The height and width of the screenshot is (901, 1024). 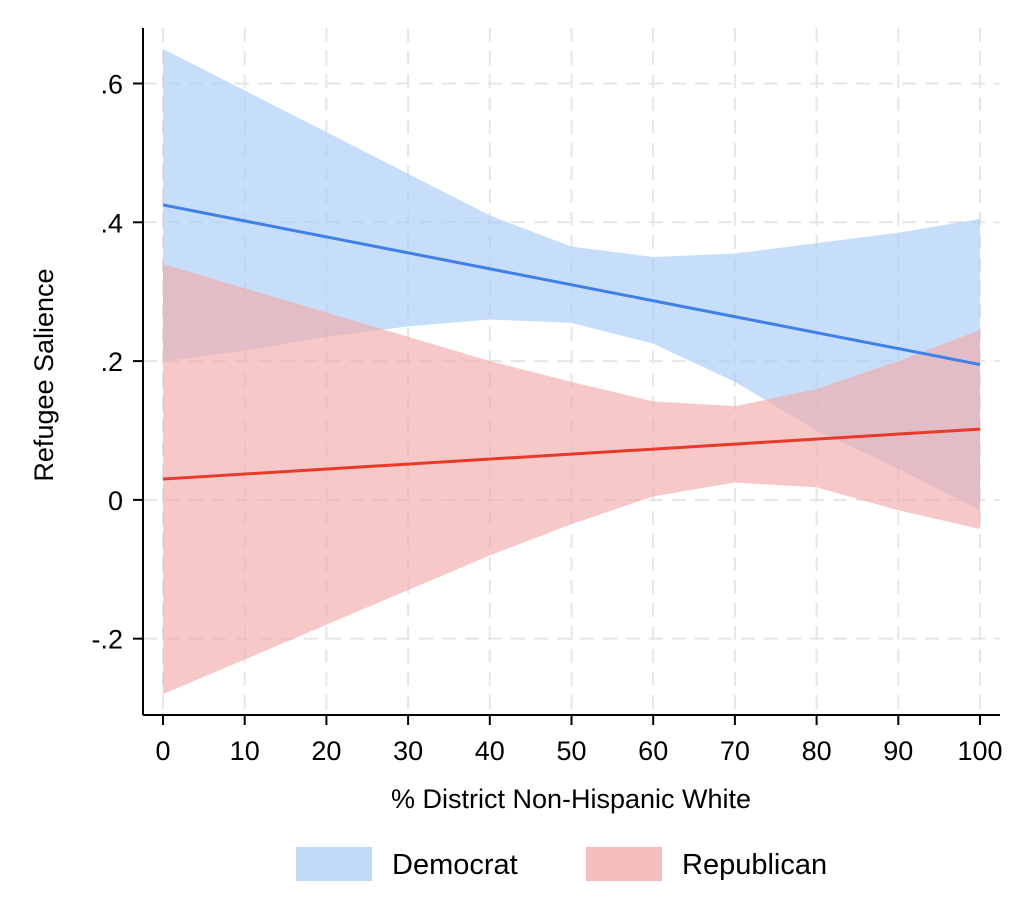 What do you see at coordinates (111, 85) in the screenshot?
I see `y-tick-label: .6` at bounding box center [111, 85].